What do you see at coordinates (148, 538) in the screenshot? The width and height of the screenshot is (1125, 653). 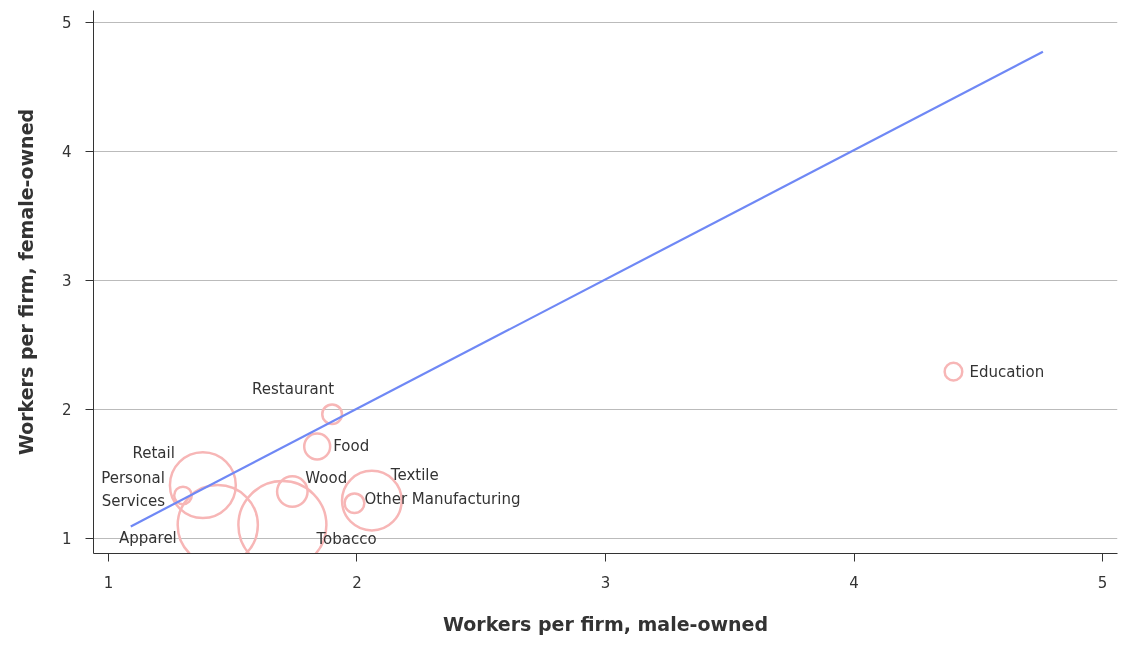 I see `annotation: Apparel` at bounding box center [148, 538].